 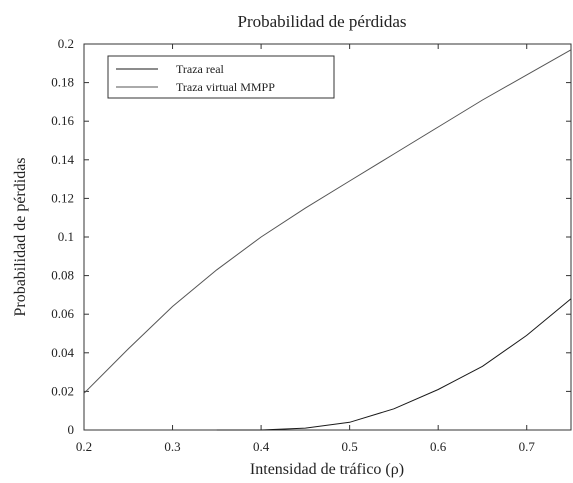 I want to click on y-tick-label: 0.14, so click(x=62, y=159).